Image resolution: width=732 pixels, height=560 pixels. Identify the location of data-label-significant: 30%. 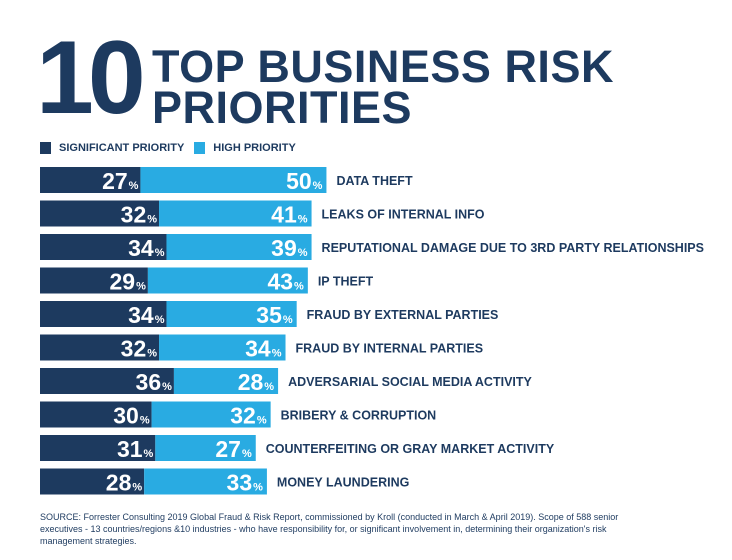
(131, 416).